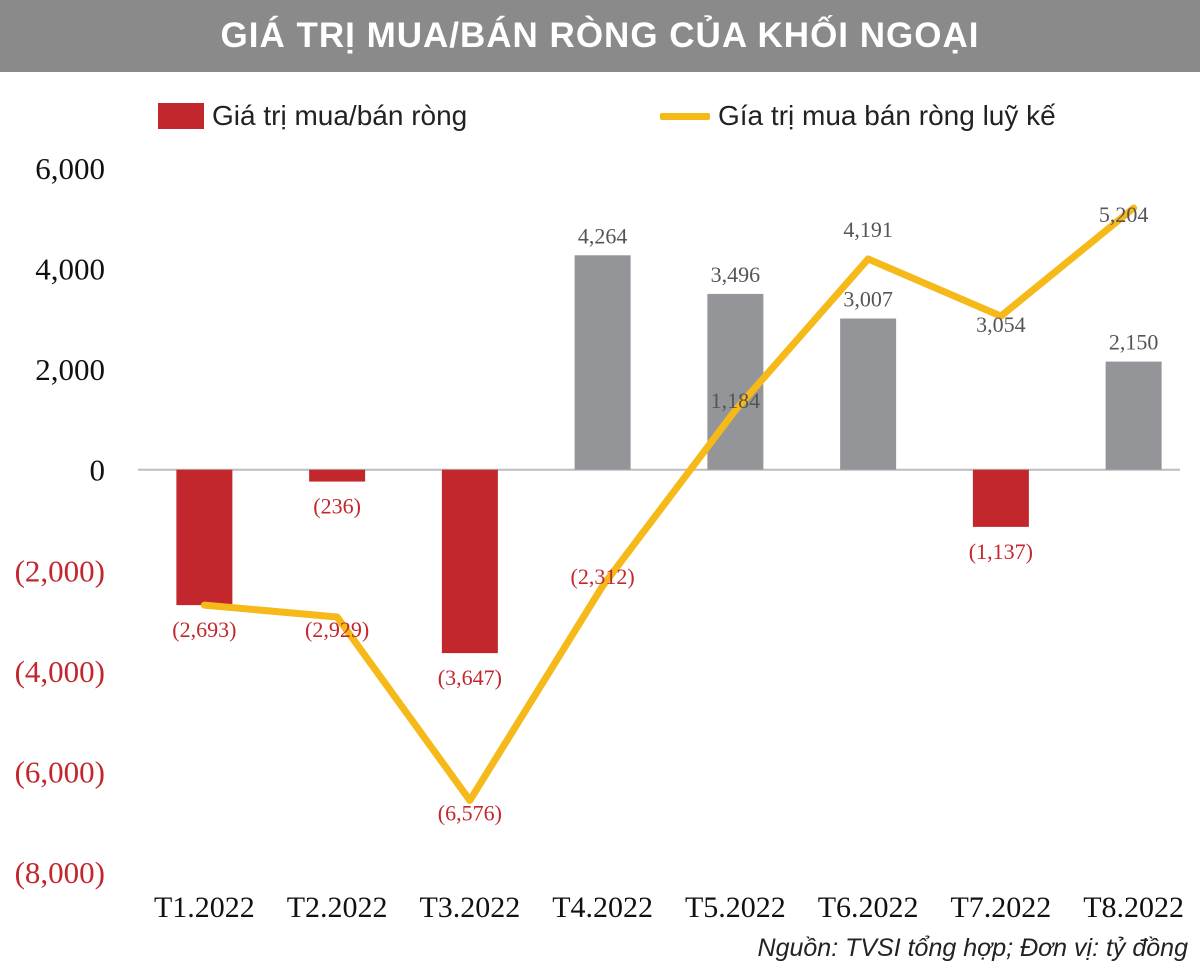 The image size is (1200, 969). What do you see at coordinates (469, 907) in the screenshot?
I see `x-tick-label: T3.2022` at bounding box center [469, 907].